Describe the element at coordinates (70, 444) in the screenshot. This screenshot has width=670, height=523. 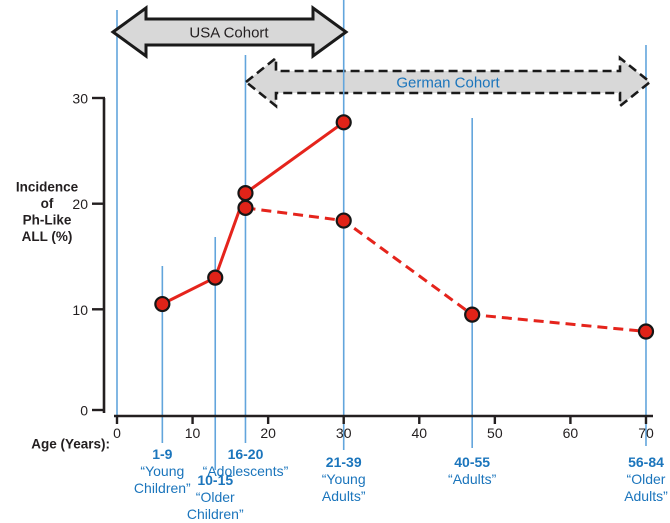
I see `x-axis-title: Age (Years):` at that location.